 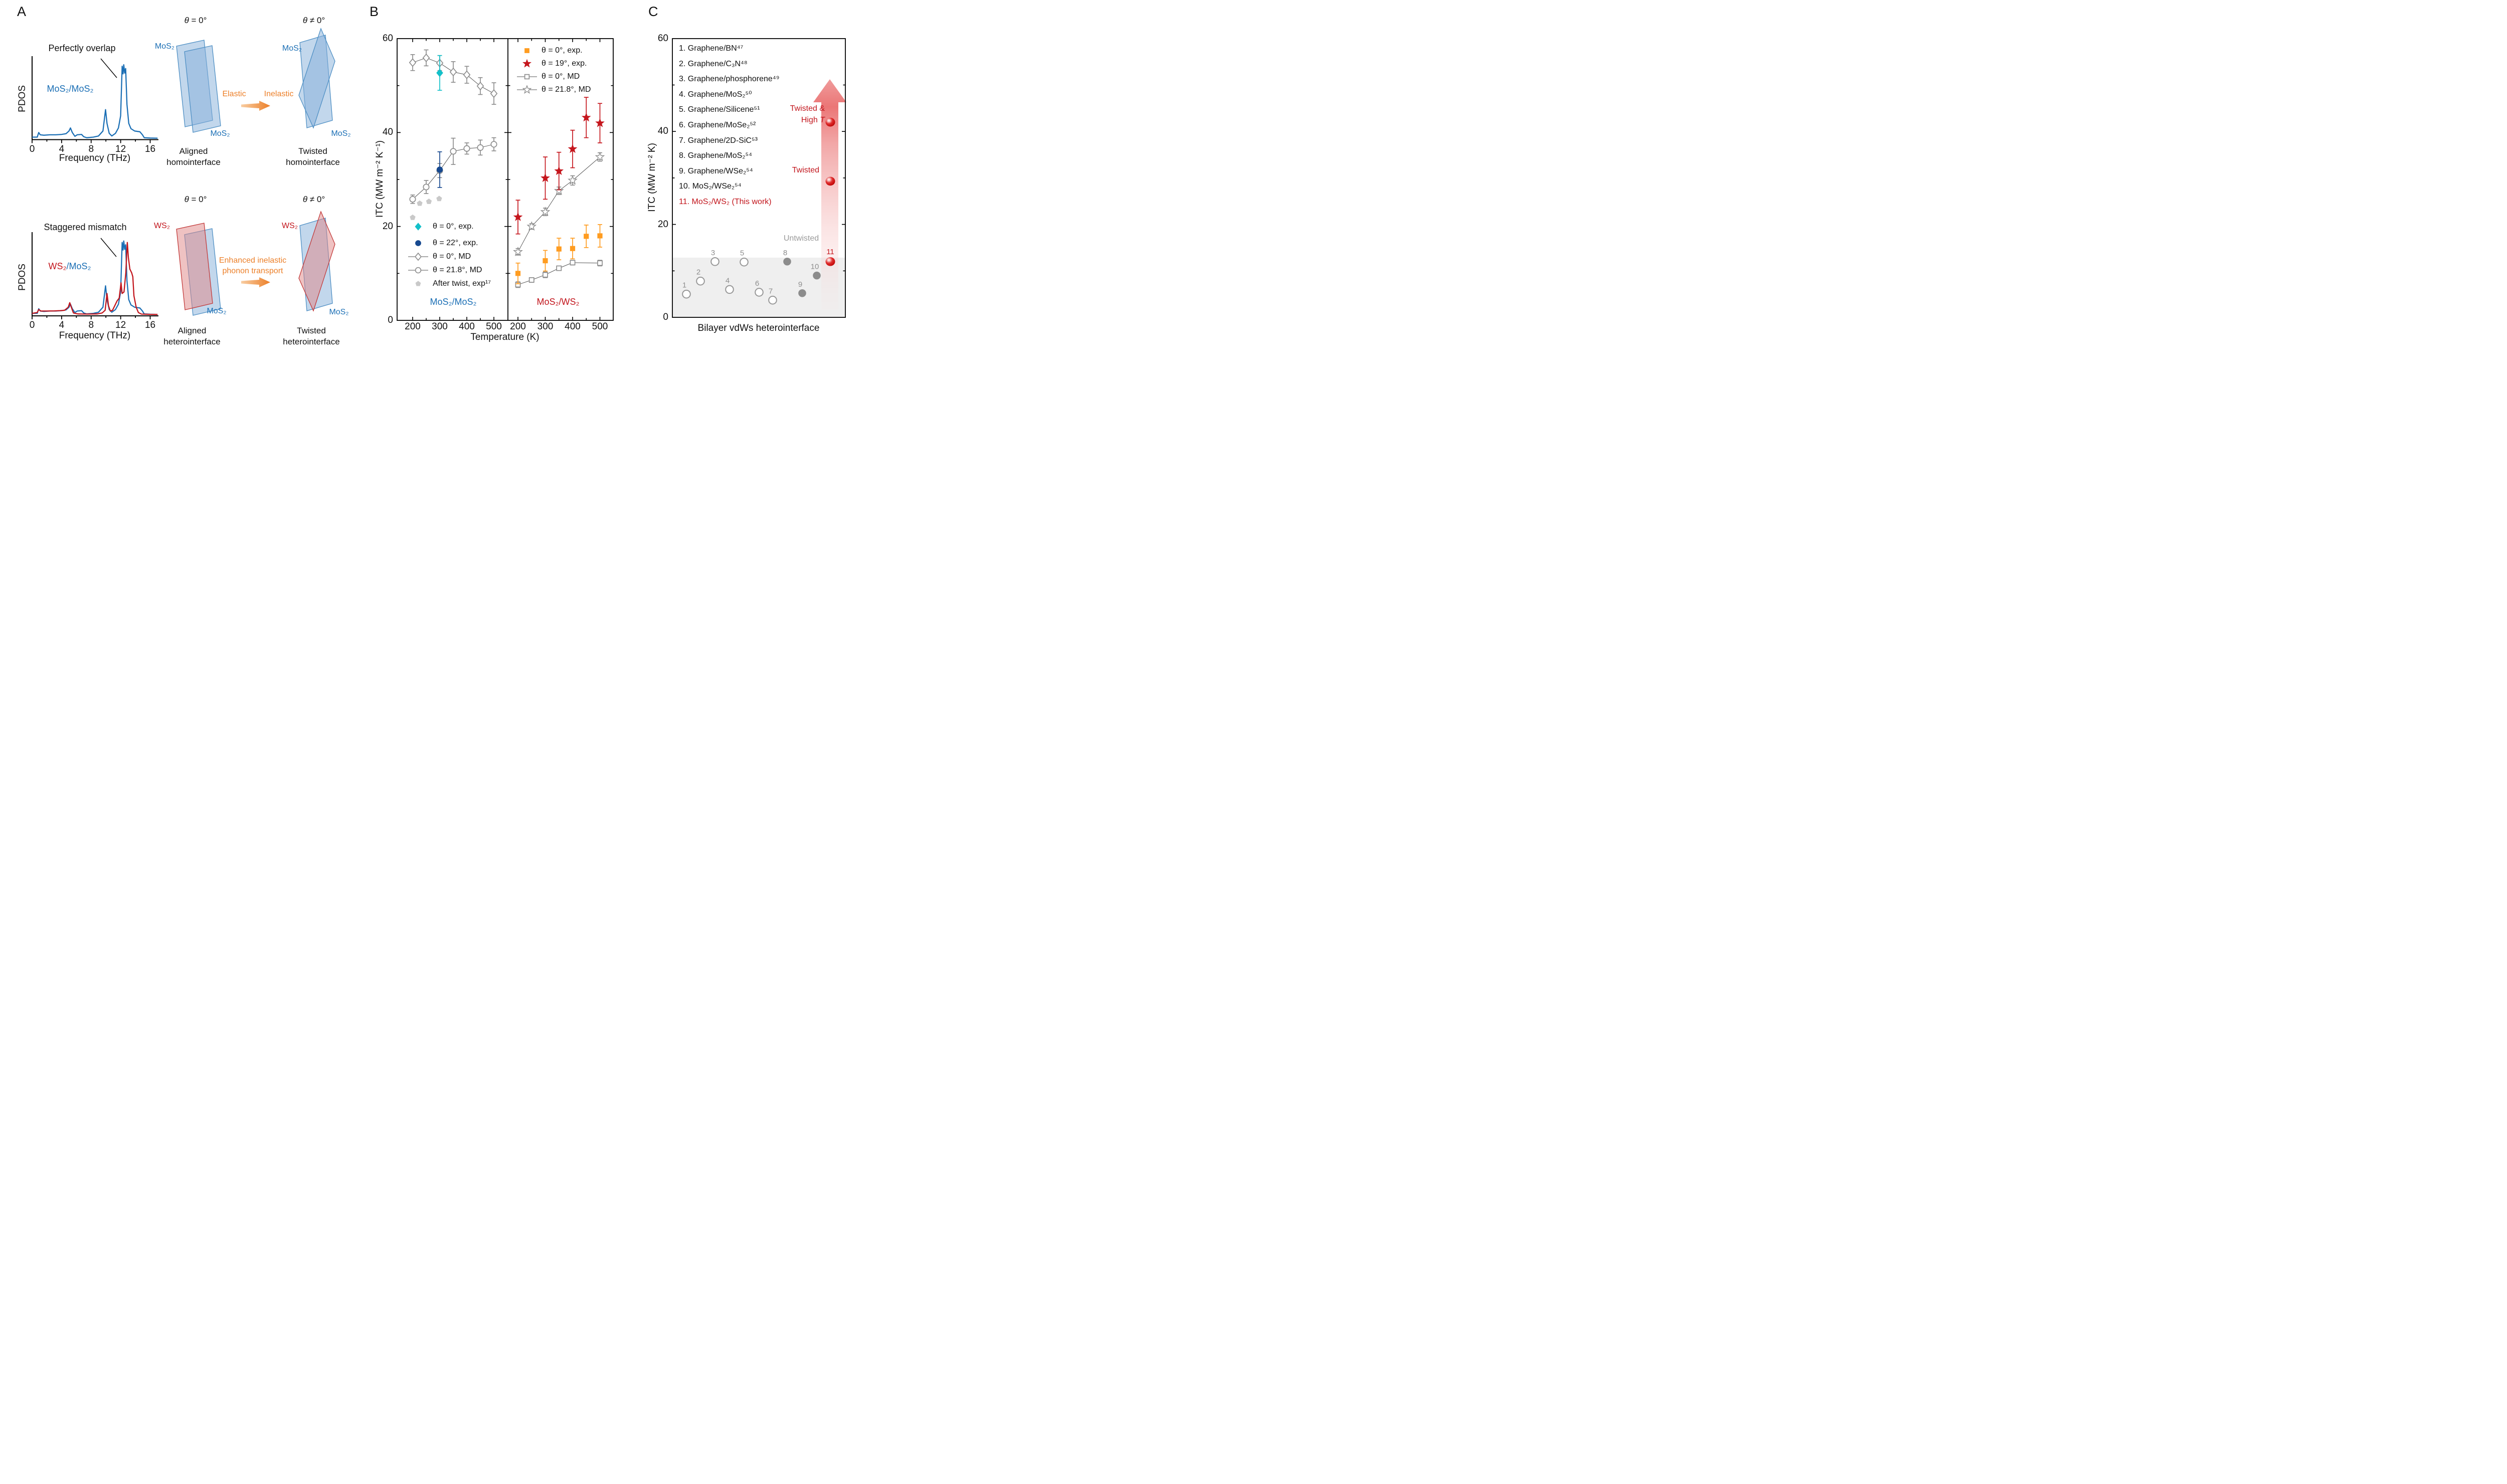 I want to click on list-item: 6. Graphene/MoSe₂⁵², so click(x=717, y=125).